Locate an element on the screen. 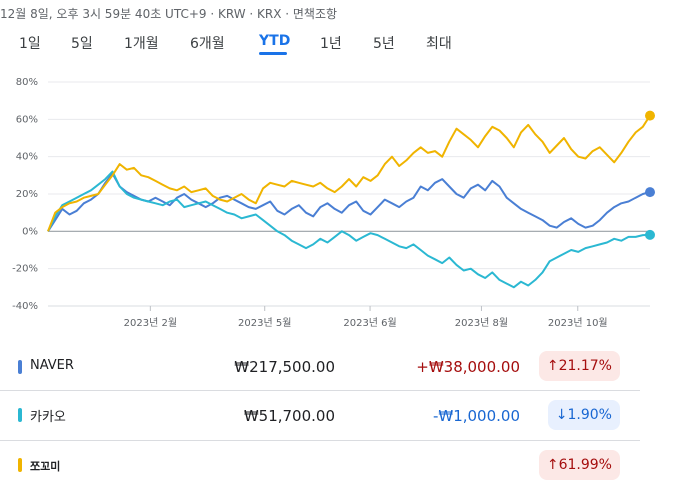 Image resolution: width=679 pixels, height=501 pixels. y-tick-label: 20% is located at coordinates (27, 194).